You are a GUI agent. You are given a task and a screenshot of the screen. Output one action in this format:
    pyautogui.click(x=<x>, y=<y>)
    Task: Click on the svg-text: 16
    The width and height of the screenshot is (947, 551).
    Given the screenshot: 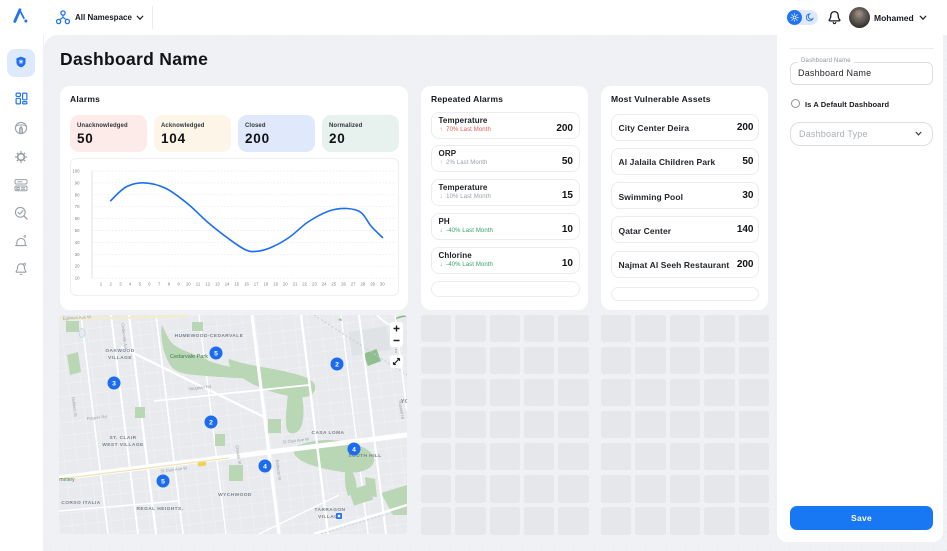 What is the action you would take?
    pyautogui.click(x=246, y=284)
    